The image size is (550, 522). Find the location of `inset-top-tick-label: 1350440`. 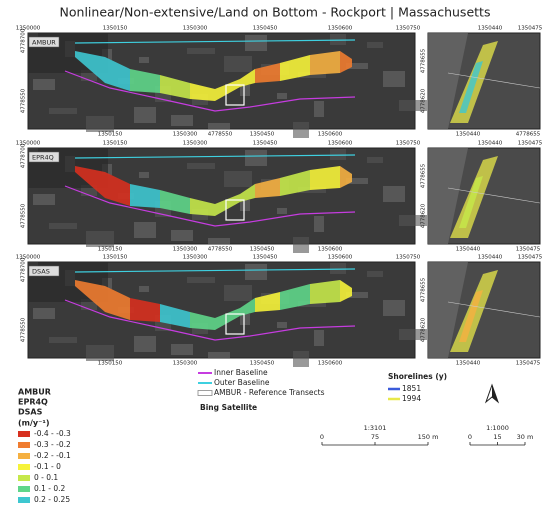

inset-top-tick-label: 1350440 is located at coordinates (490, 258).